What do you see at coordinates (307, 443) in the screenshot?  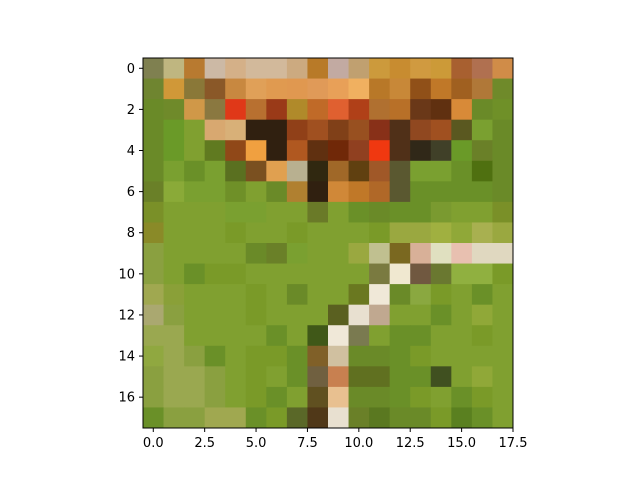 I see `x-tick-label: 7.5` at bounding box center [307, 443].